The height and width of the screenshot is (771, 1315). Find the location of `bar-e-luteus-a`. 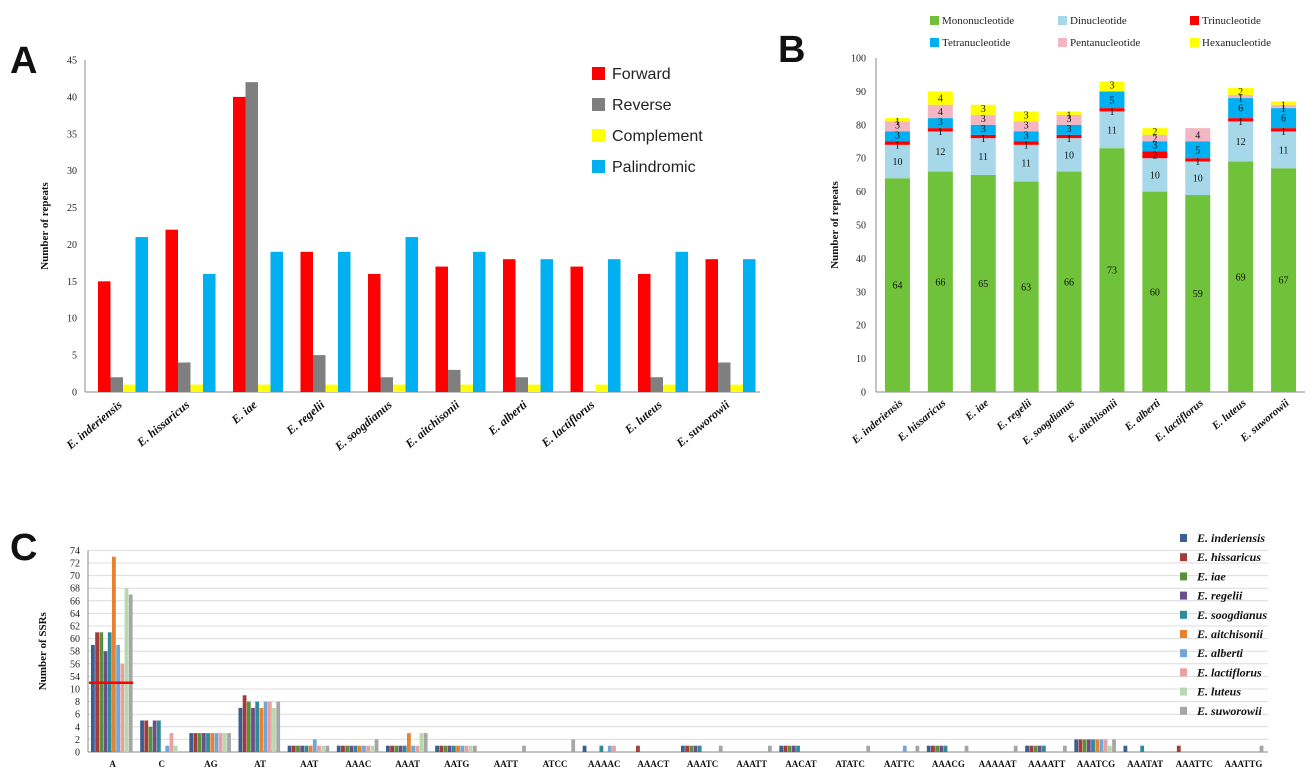

bar-e-luteus-a is located at coordinates (126, 670).